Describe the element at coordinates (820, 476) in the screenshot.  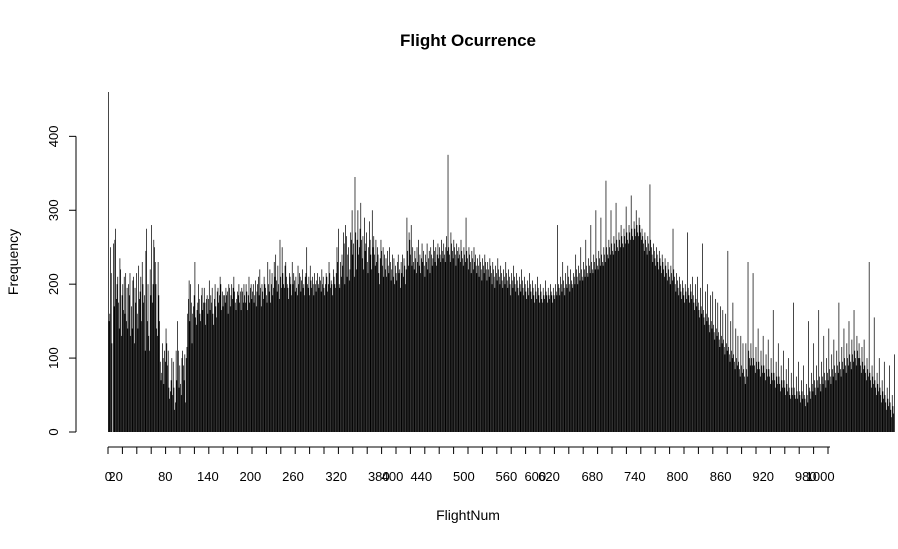
I see `x-tick-label: 1000` at that location.